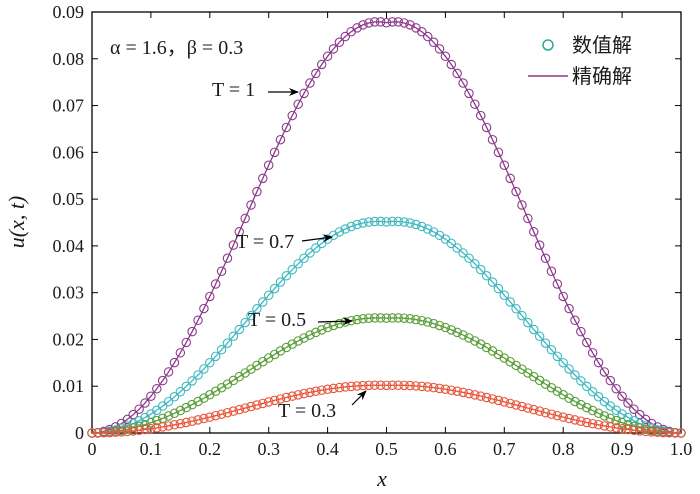 This screenshot has width=700, height=494. Describe the element at coordinates (210, 449) in the screenshot. I see `x-tick-label: 0.2` at that location.